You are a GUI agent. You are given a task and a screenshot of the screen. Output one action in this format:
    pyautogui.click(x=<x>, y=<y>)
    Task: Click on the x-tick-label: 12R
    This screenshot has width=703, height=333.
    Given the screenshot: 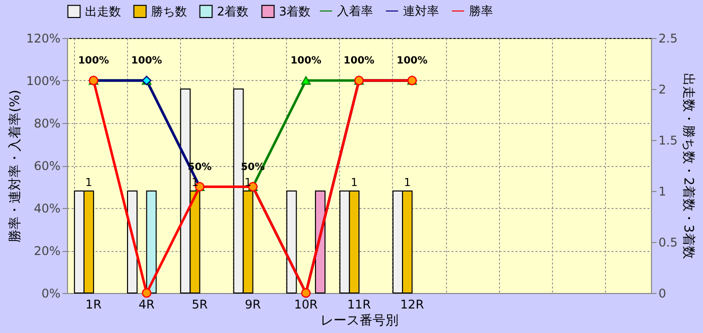 What is the action you would take?
    pyautogui.click(x=412, y=305)
    